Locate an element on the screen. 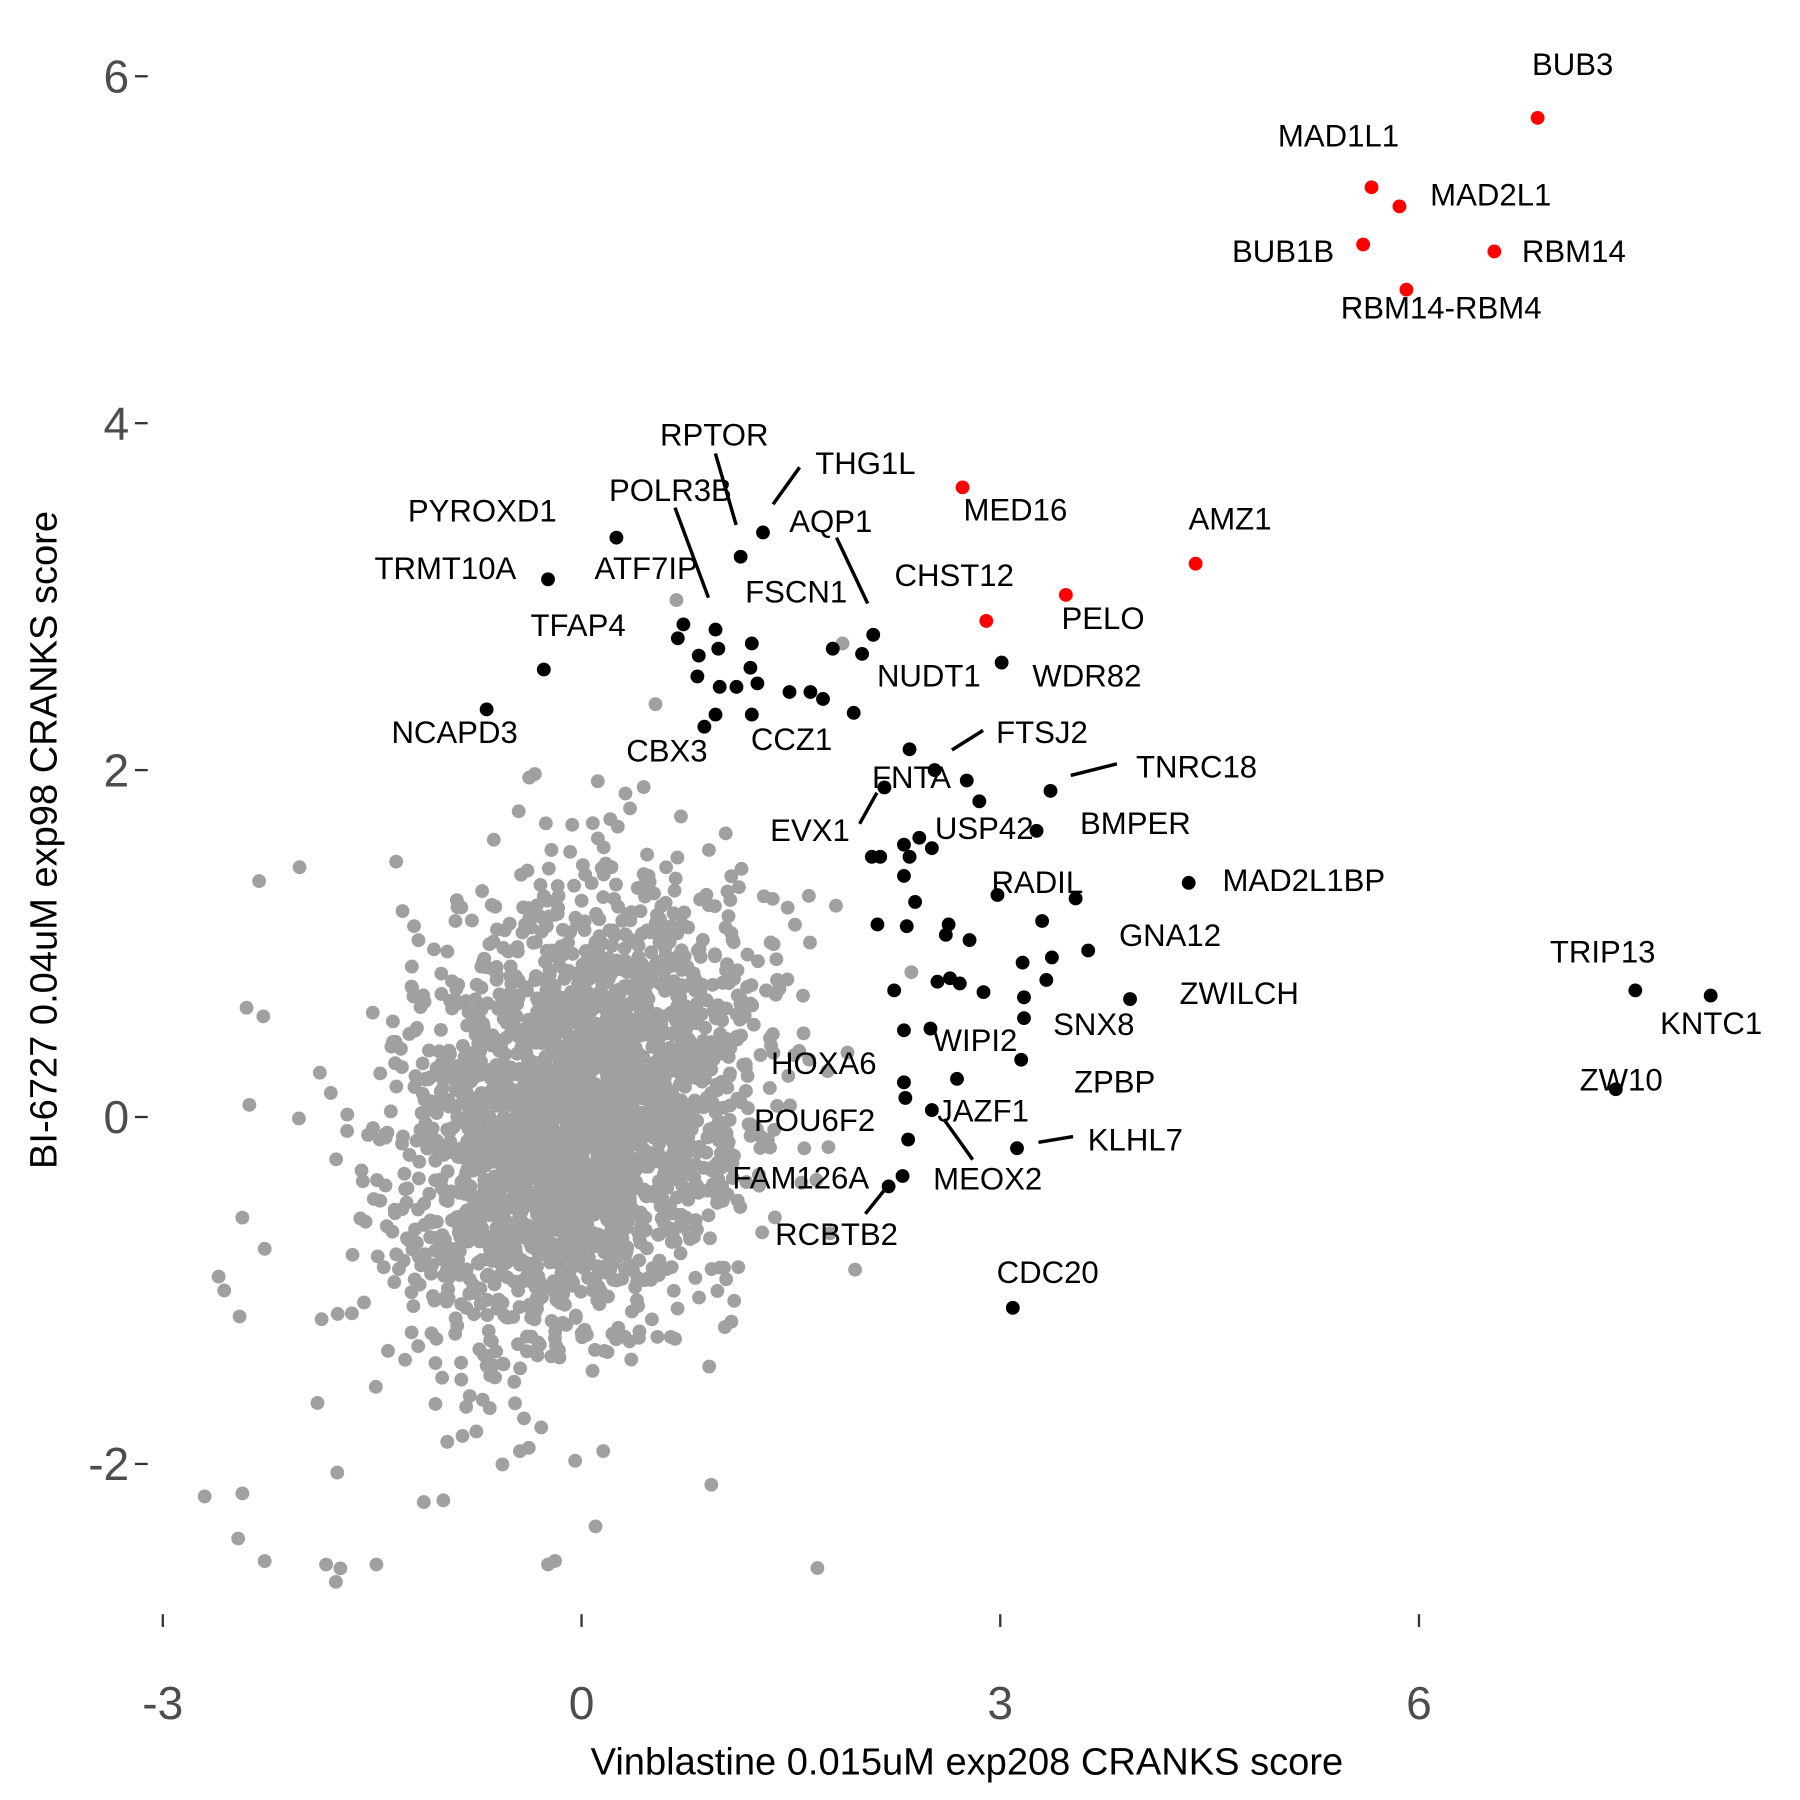  y-tick-label: 0 is located at coordinates (117, 1117).